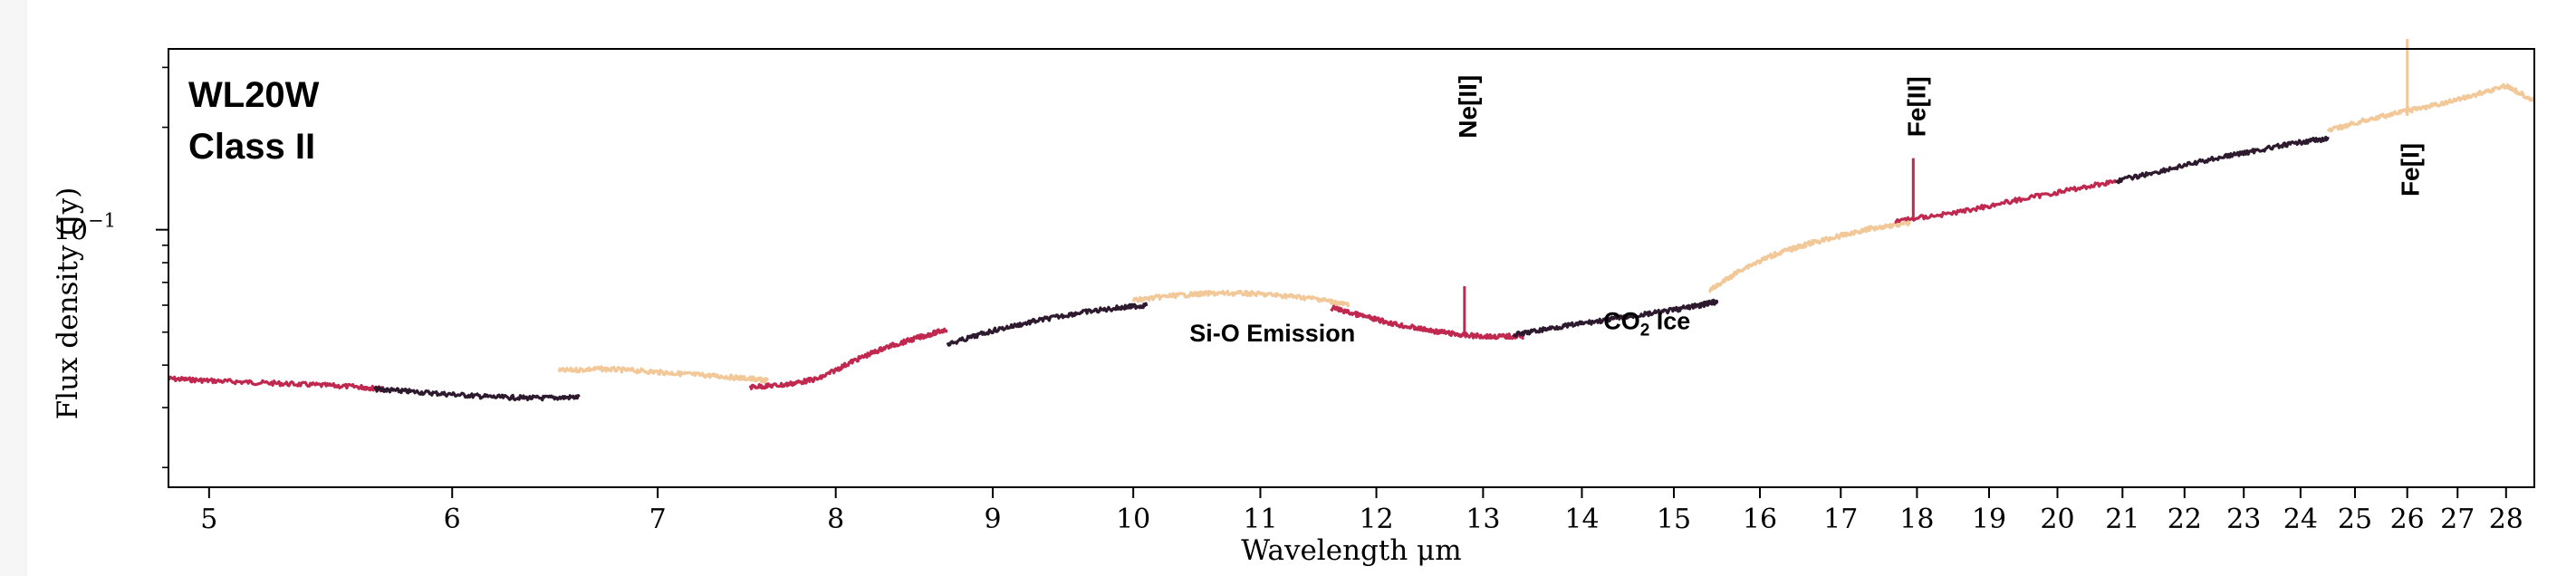  Describe the element at coordinates (2057, 519) in the screenshot. I see `x-tick-label-20: 20` at that location.